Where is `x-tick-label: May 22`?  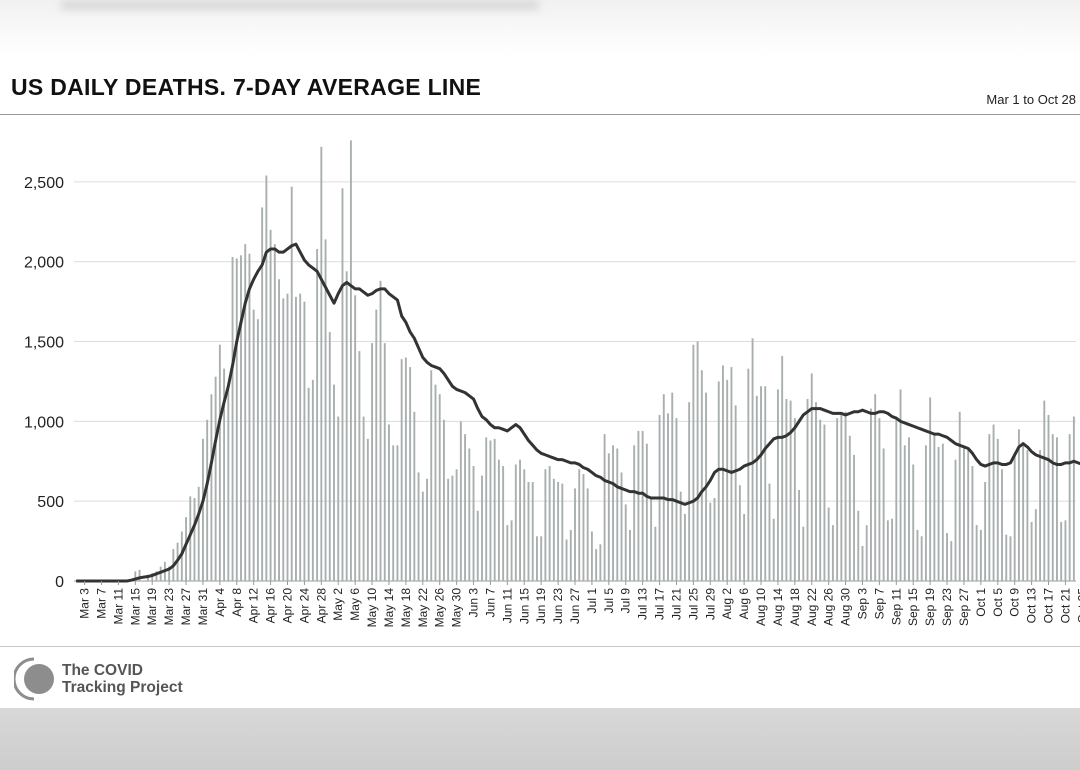 x-tick-label: May 22 is located at coordinates (423, 608).